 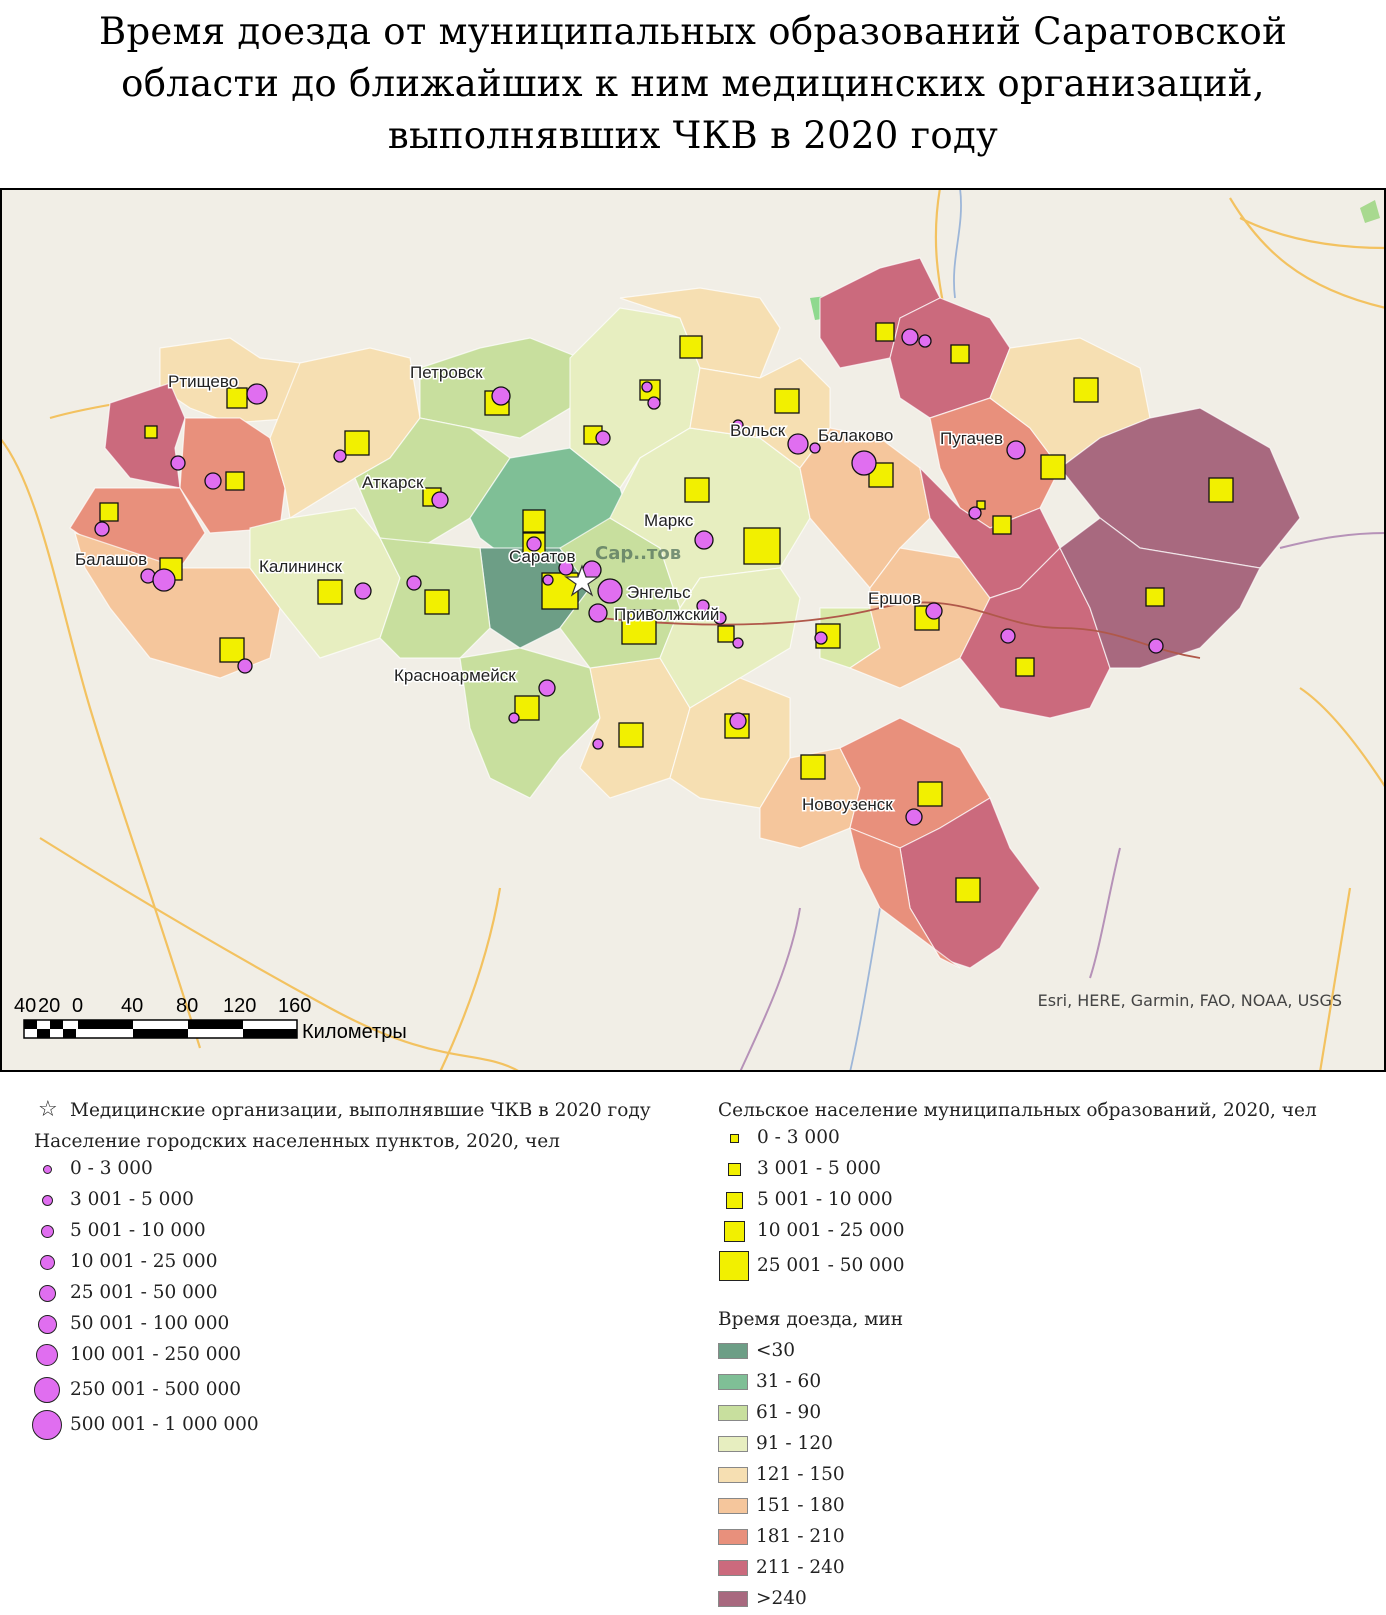 I want to click on legend-time-label: 151 - 180, so click(x=800, y=1505).